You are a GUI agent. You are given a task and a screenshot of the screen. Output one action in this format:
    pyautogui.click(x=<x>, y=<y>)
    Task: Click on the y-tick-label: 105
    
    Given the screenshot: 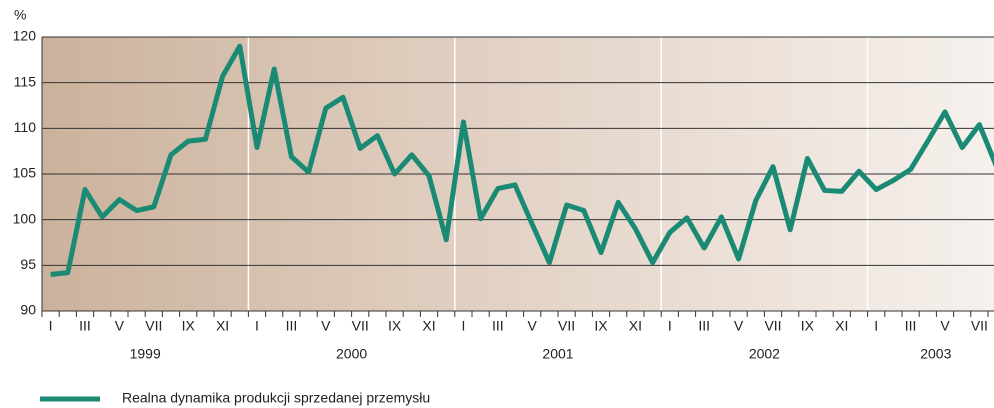 What is the action you would take?
    pyautogui.click(x=25, y=173)
    